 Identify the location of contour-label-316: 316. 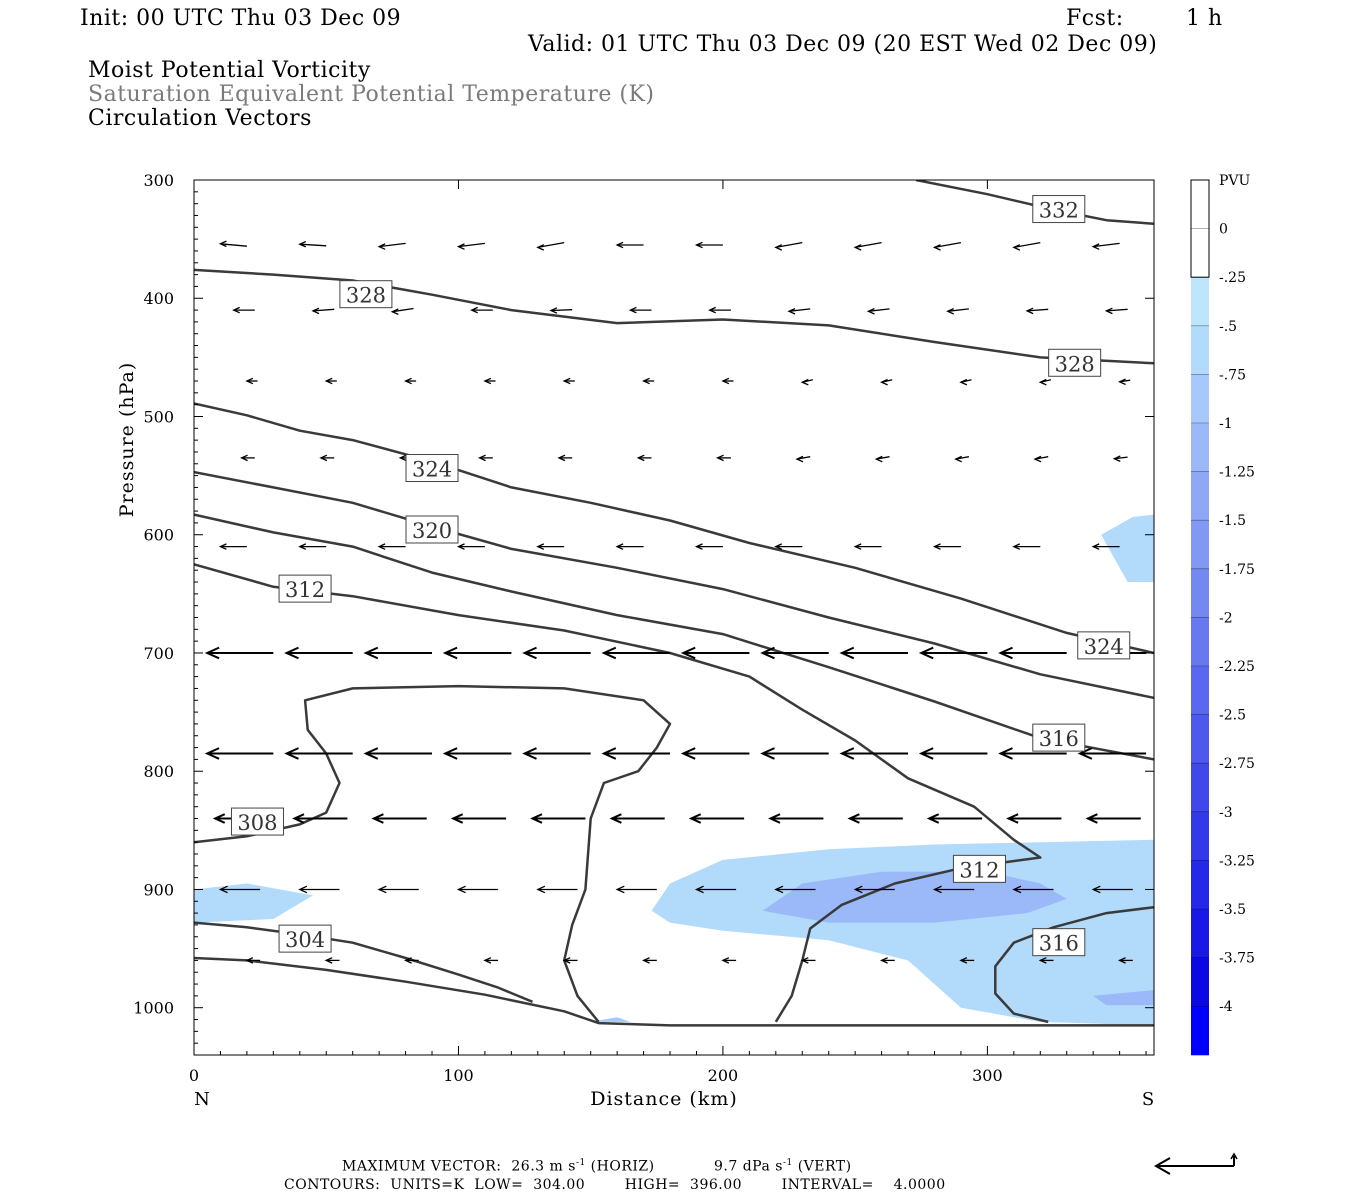
(1059, 944).